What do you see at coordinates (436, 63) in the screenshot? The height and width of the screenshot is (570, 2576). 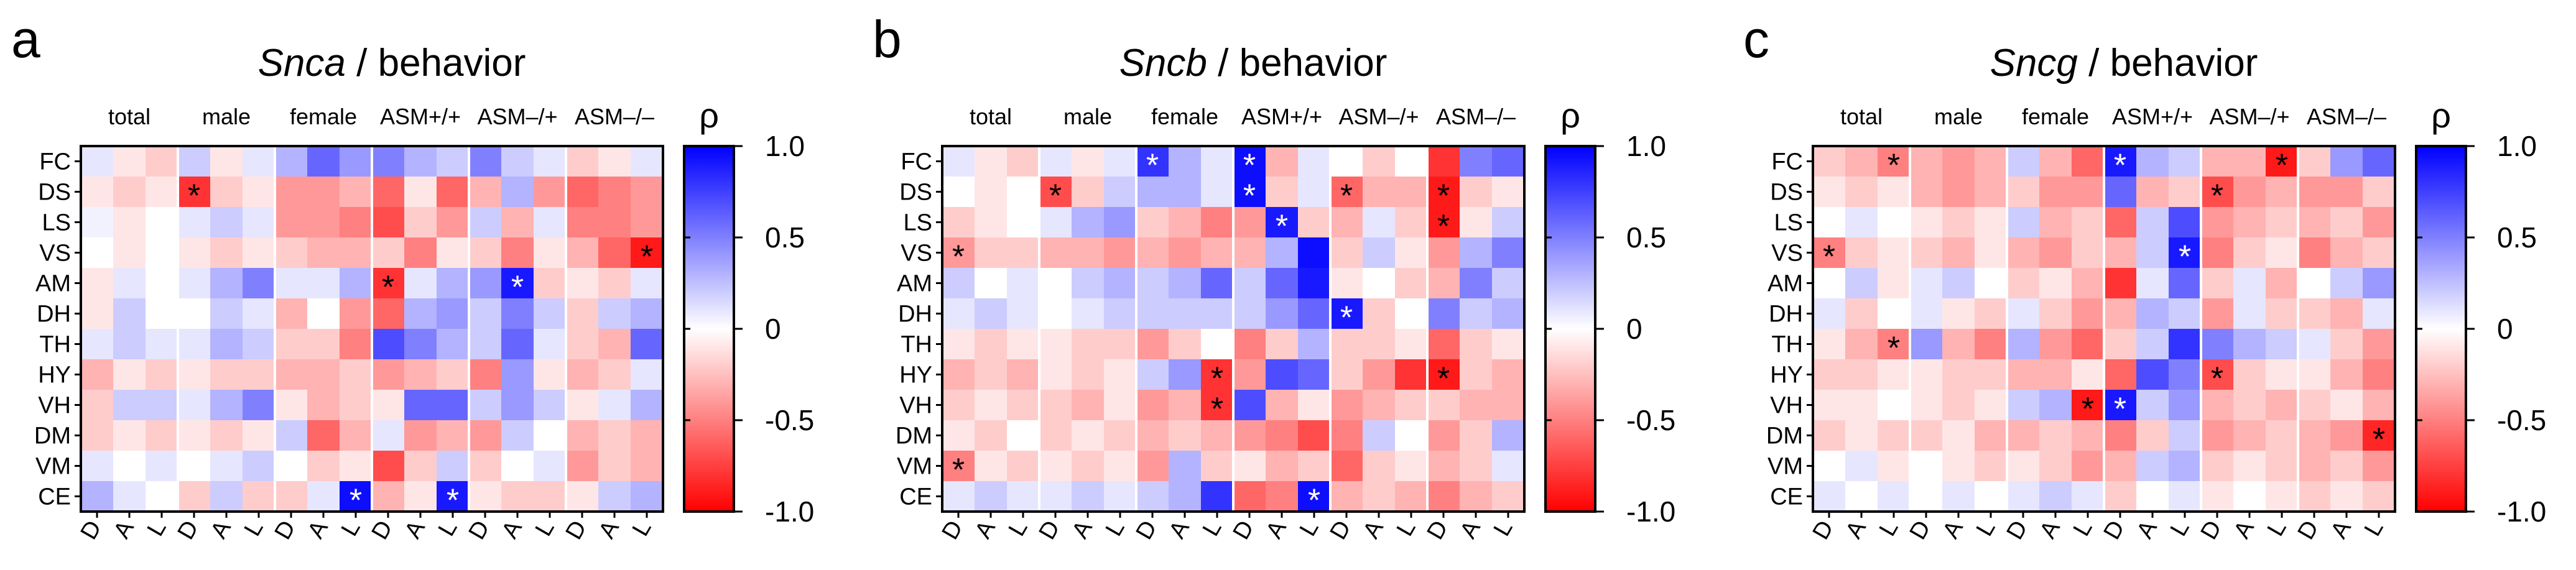 I see `title-rest: / behavior` at bounding box center [436, 63].